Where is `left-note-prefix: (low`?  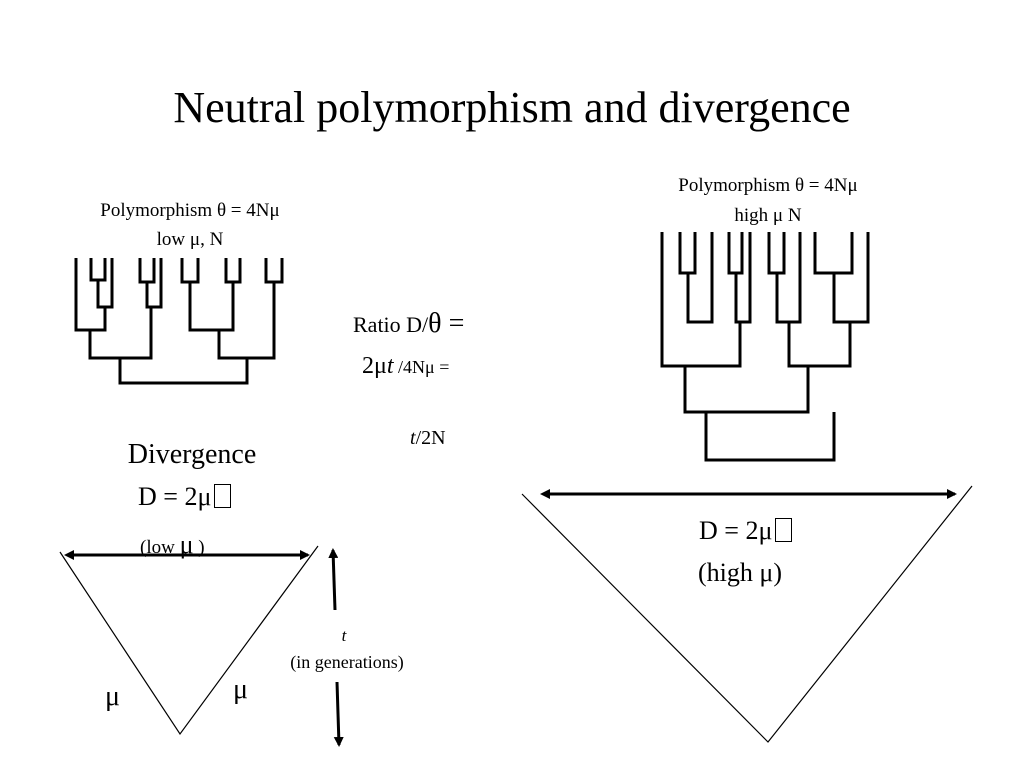
left-note-prefix: (low is located at coordinates (160, 547).